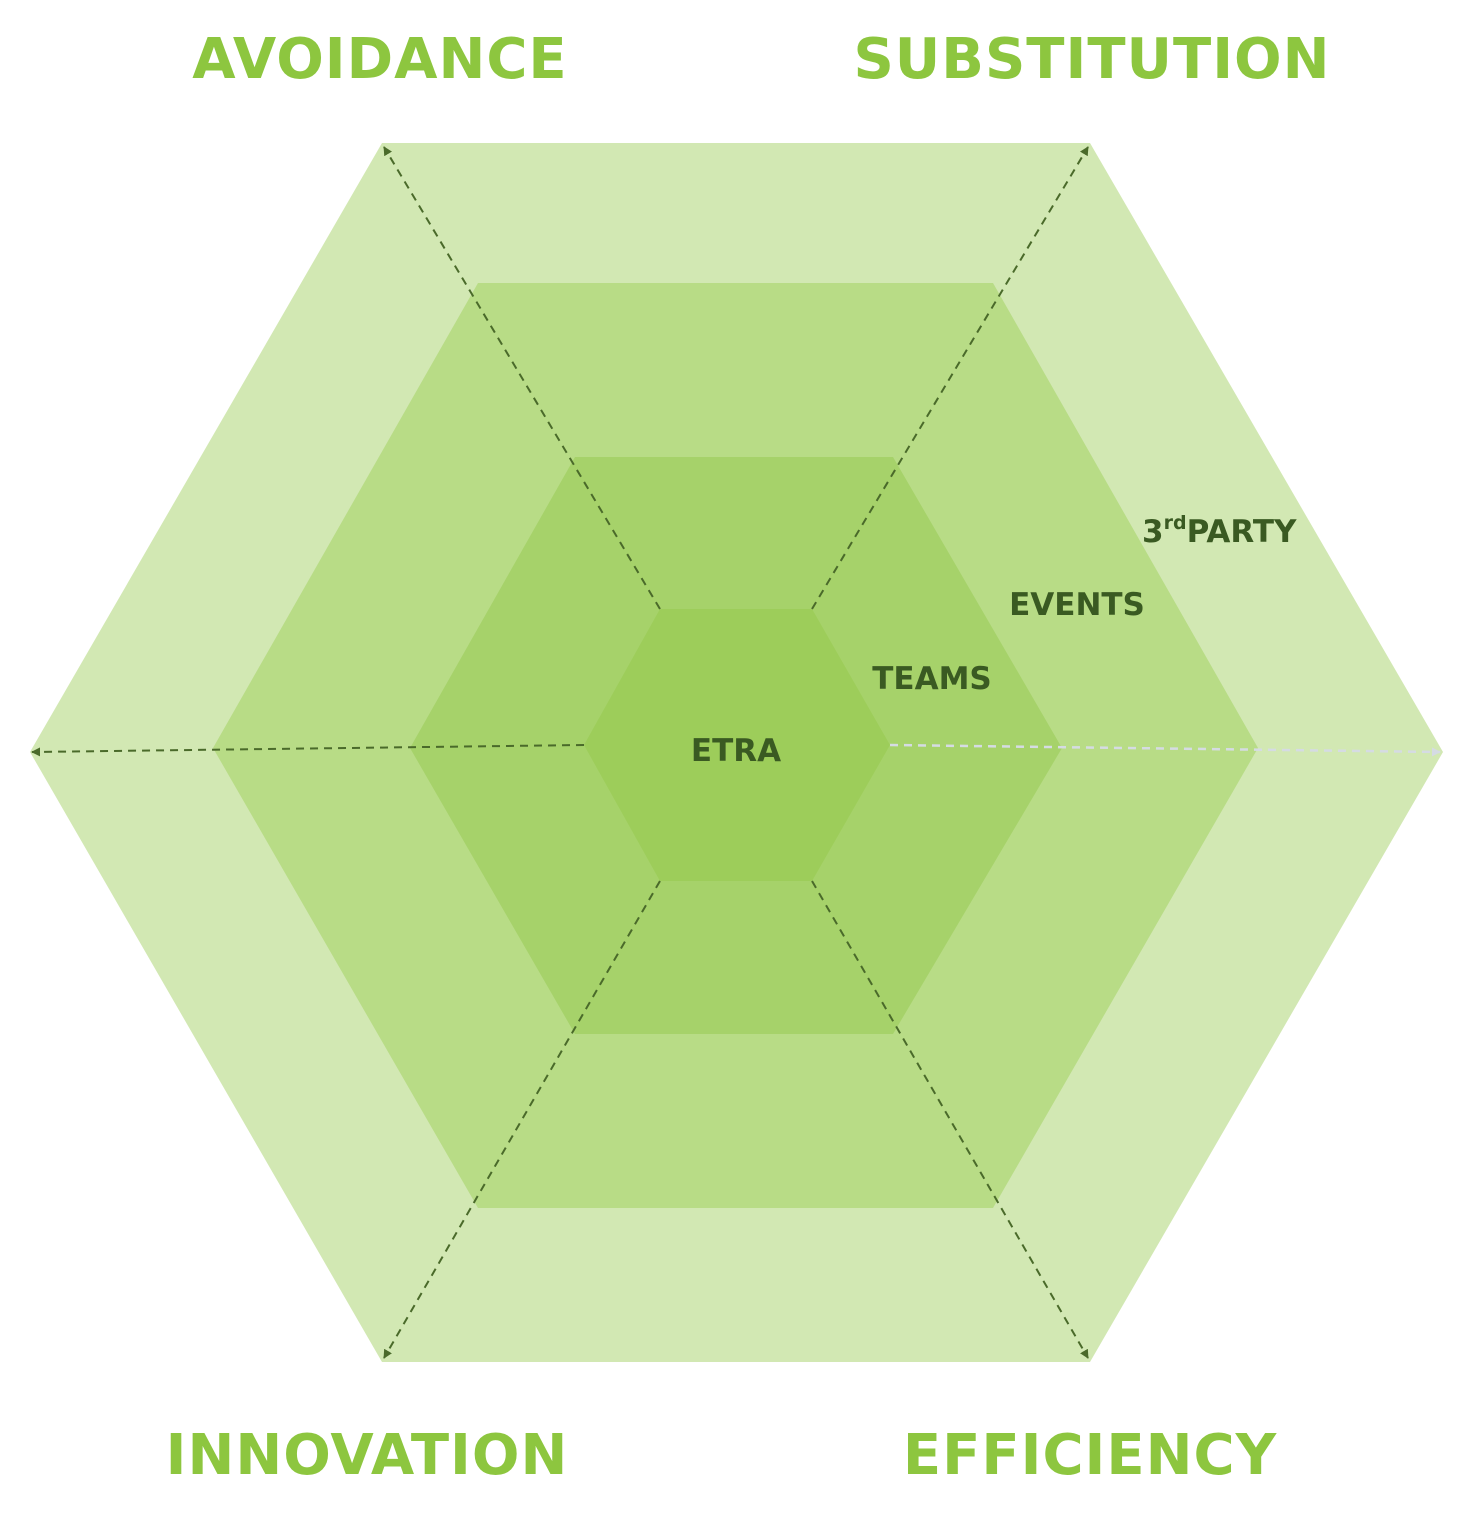  Describe the element at coordinates (522, 378) in the screenshot. I see `axis-avoidance` at that location.